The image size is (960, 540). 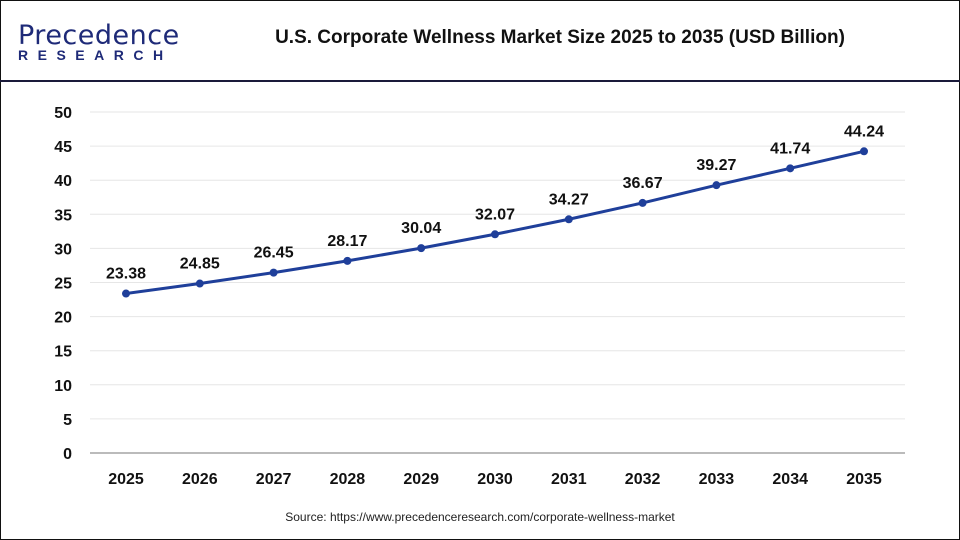 I want to click on x-tick-label: 2025, so click(x=126, y=479).